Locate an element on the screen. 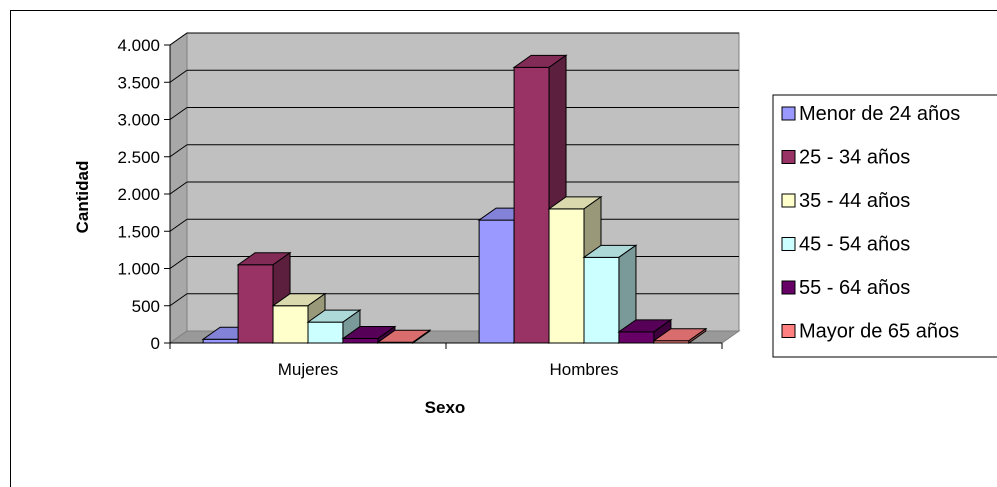 The width and height of the screenshot is (997, 487). y-tick-label: 0 is located at coordinates (155, 343).